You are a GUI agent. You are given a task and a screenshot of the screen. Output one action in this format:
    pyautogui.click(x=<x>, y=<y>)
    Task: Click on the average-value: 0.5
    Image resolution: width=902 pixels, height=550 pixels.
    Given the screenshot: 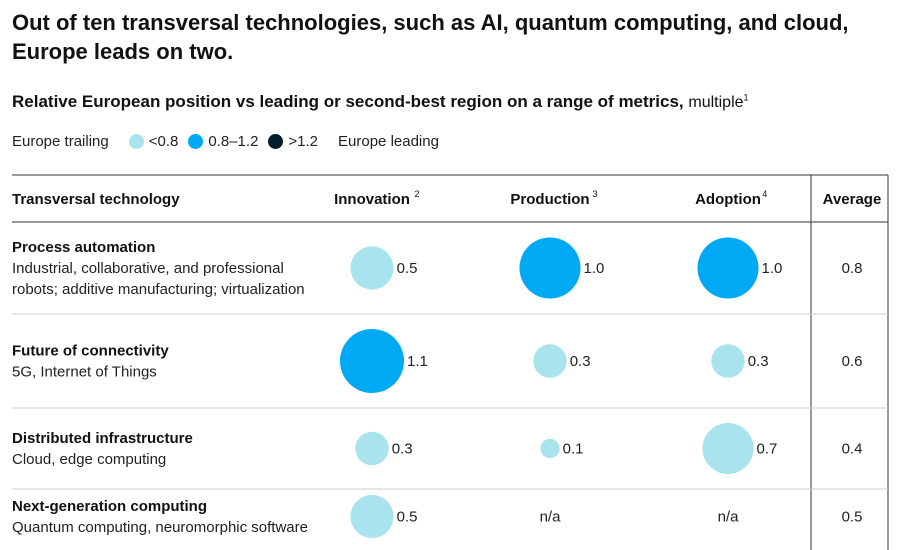 What is the action you would take?
    pyautogui.click(x=852, y=517)
    